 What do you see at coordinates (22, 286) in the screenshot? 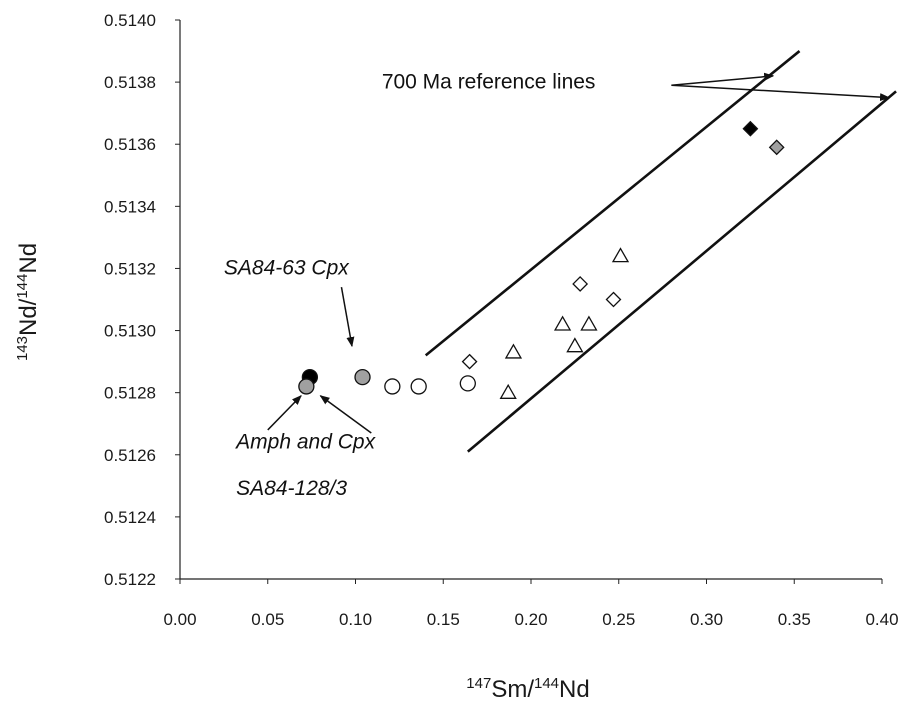
I see `y-axis-title-sup2: 144` at bounding box center [22, 286].